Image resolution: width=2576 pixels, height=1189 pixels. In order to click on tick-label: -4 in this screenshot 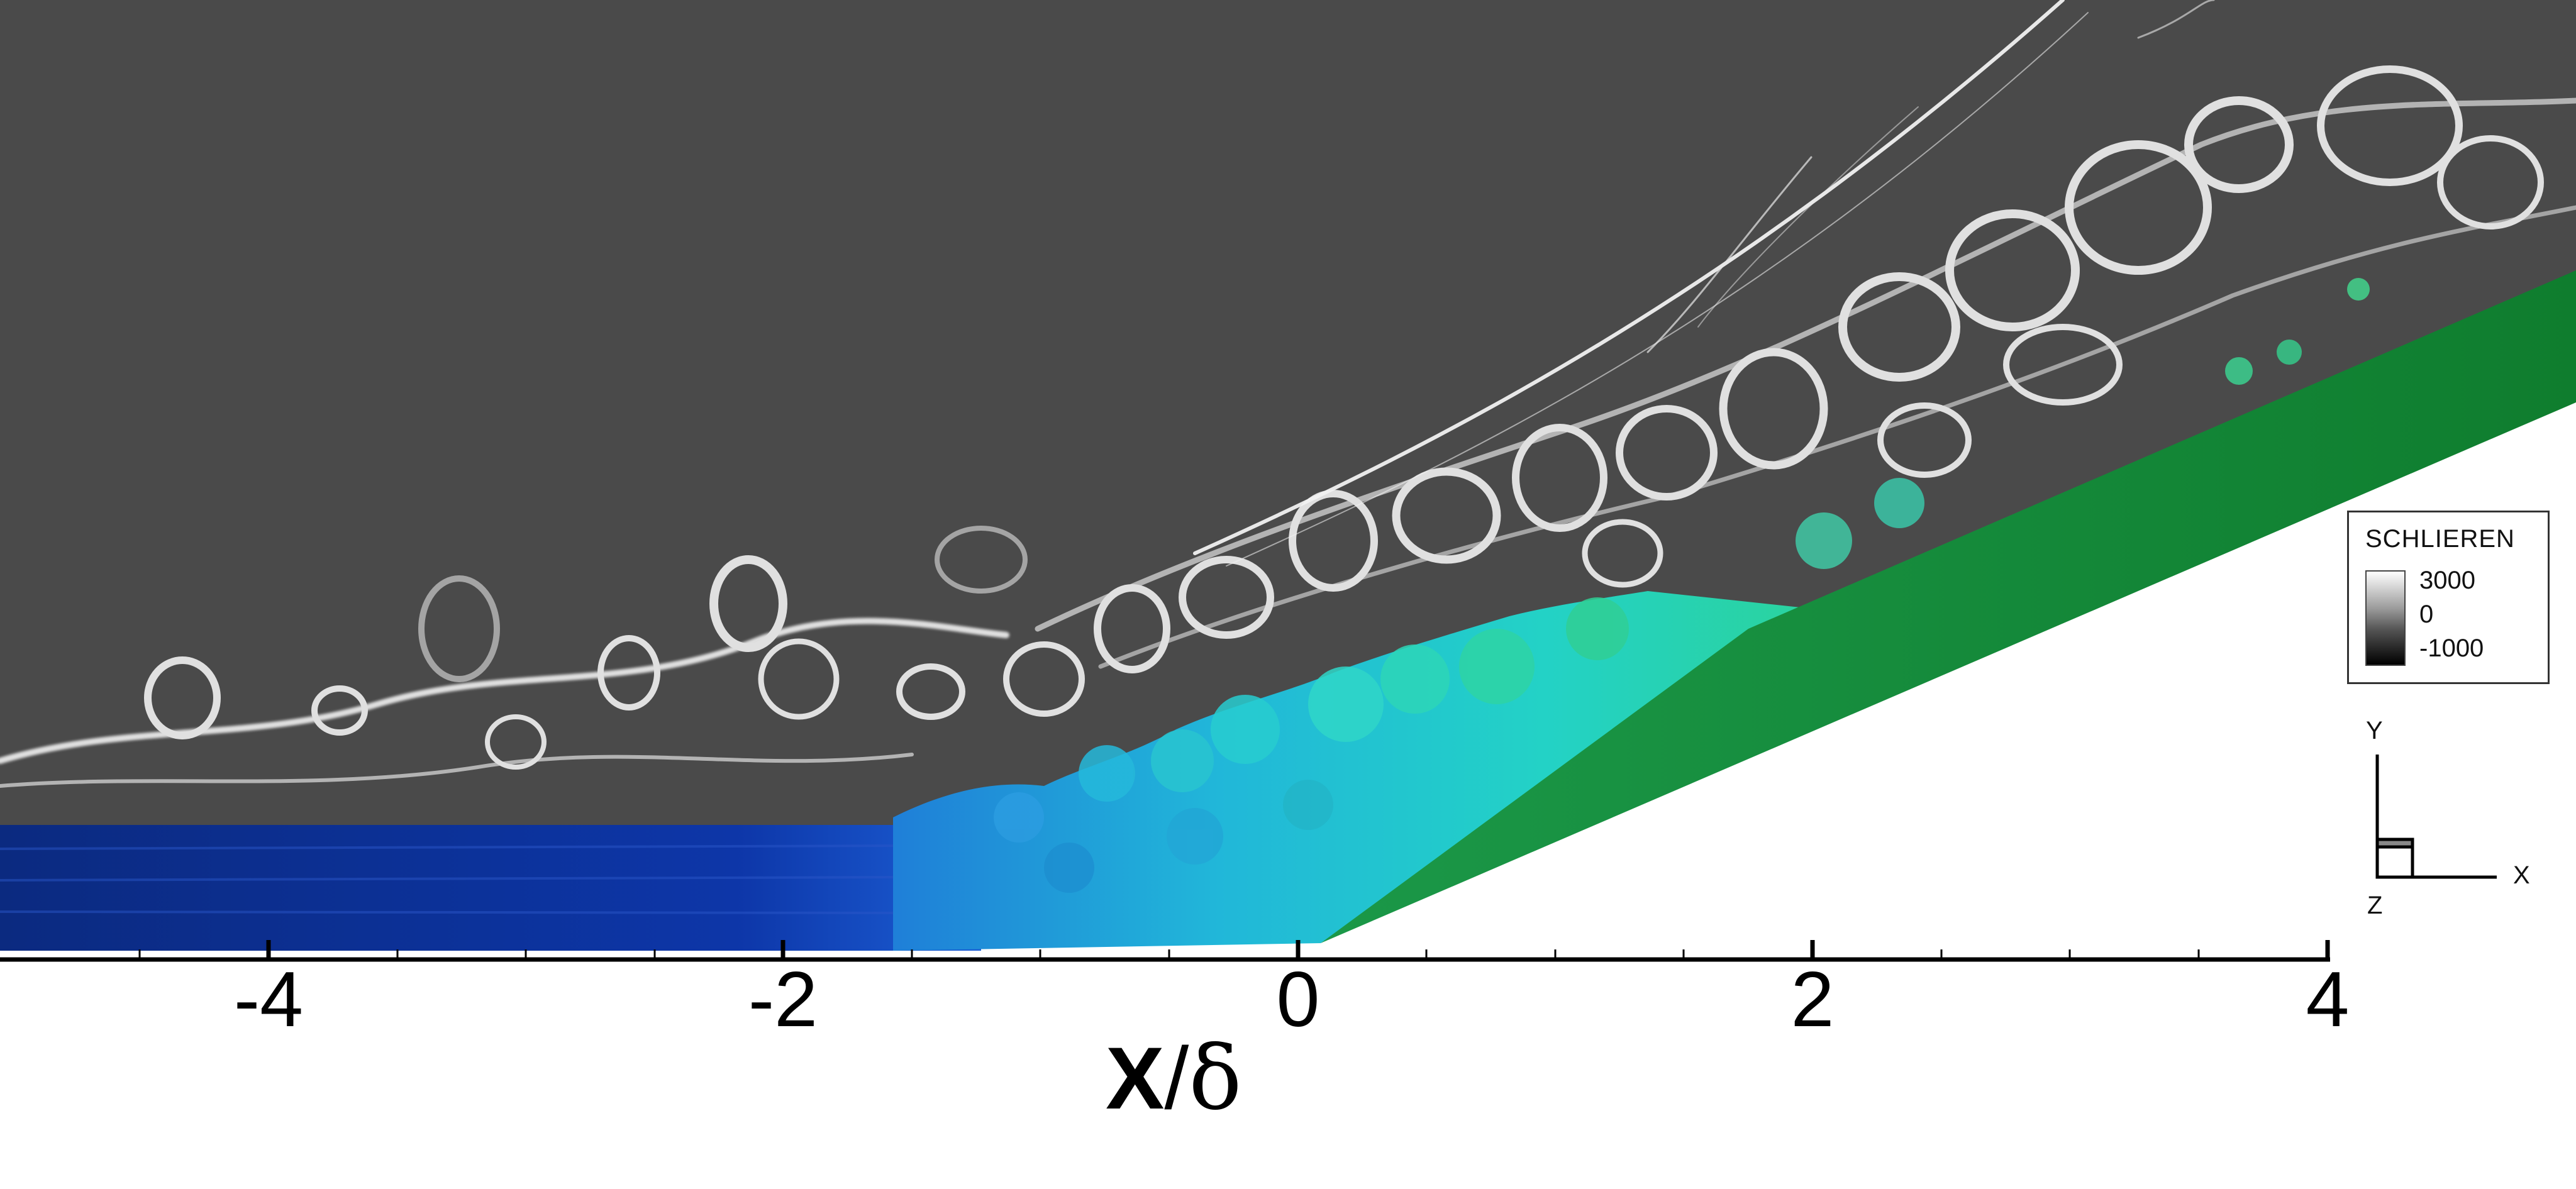, I will do `click(268, 999)`.